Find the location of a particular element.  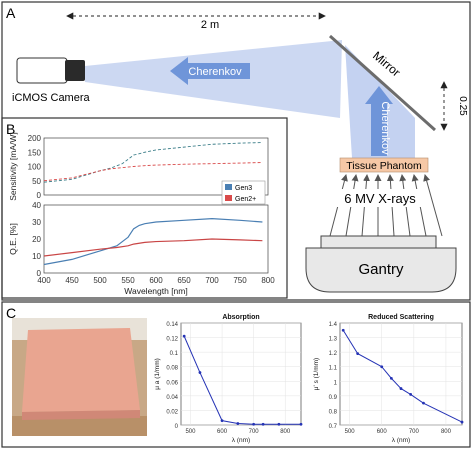

y-tick-label: 1.3 is located at coordinates (333, 340).